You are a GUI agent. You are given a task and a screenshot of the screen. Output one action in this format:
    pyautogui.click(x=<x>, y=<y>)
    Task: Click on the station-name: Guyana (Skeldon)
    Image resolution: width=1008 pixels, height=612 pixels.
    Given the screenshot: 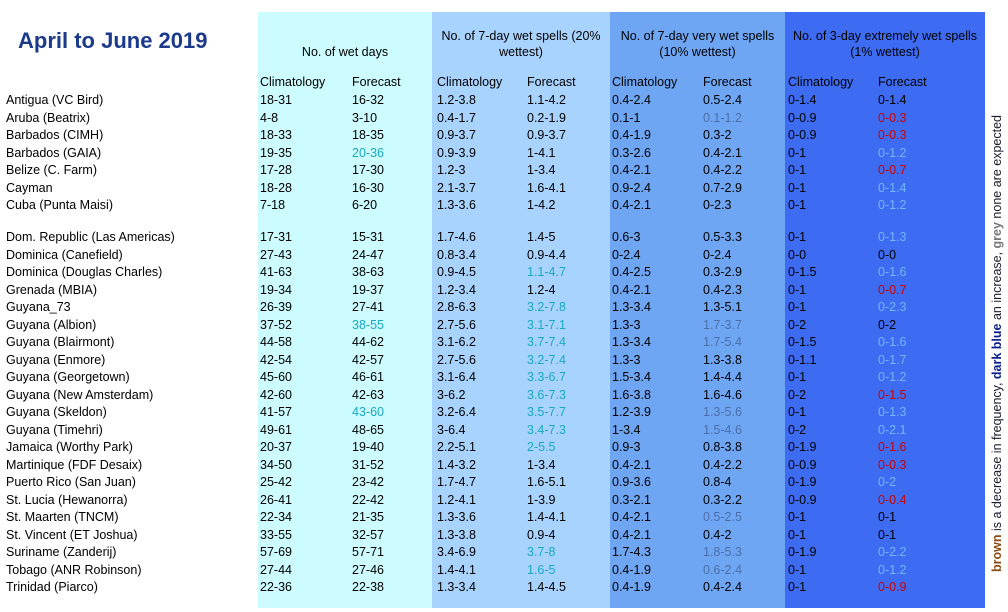 What is the action you would take?
    pyautogui.click(x=56, y=412)
    